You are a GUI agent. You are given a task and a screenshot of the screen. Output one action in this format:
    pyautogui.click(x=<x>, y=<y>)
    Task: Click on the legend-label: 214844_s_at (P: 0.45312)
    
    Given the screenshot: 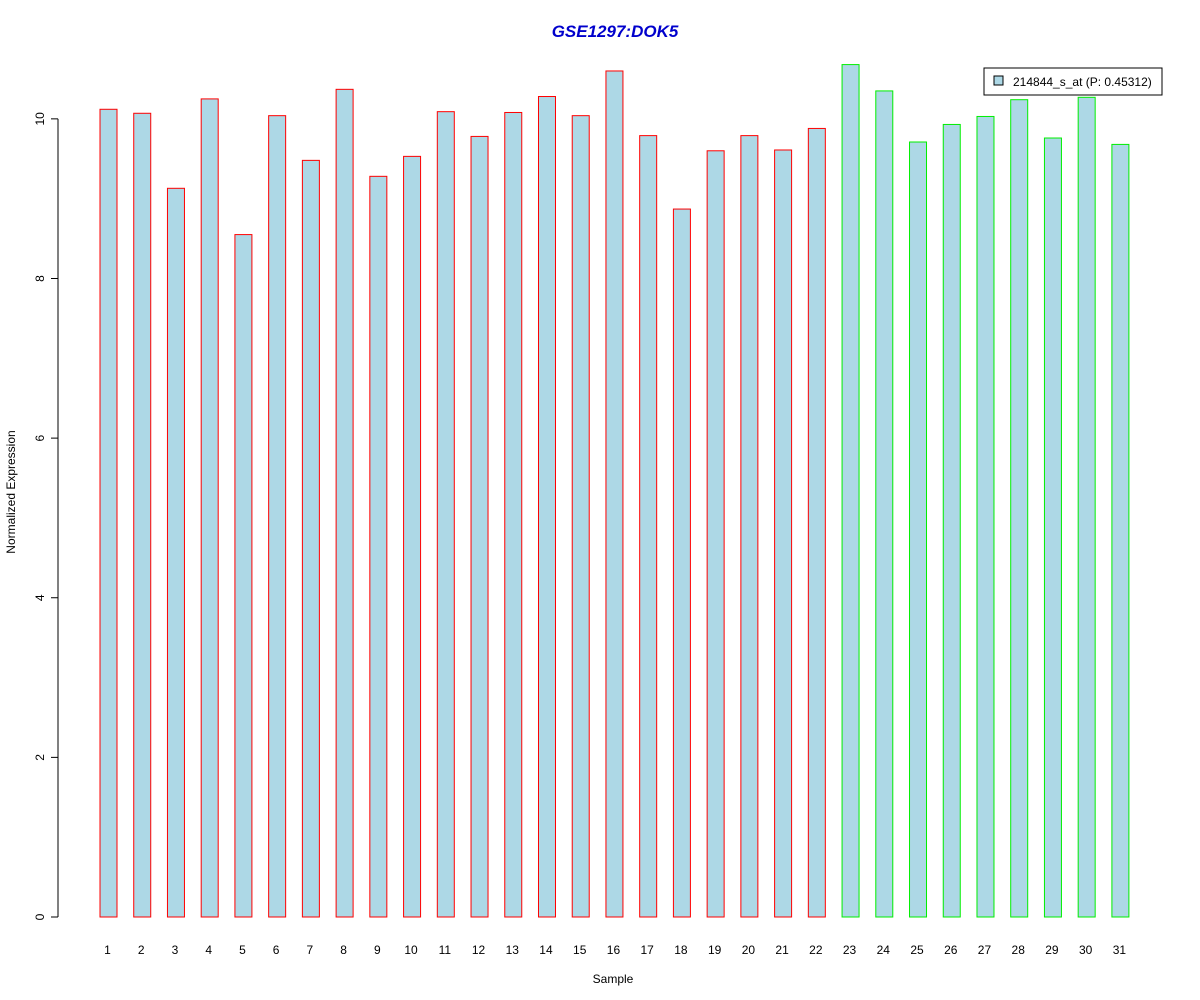 What is the action you would take?
    pyautogui.click(x=1082, y=82)
    